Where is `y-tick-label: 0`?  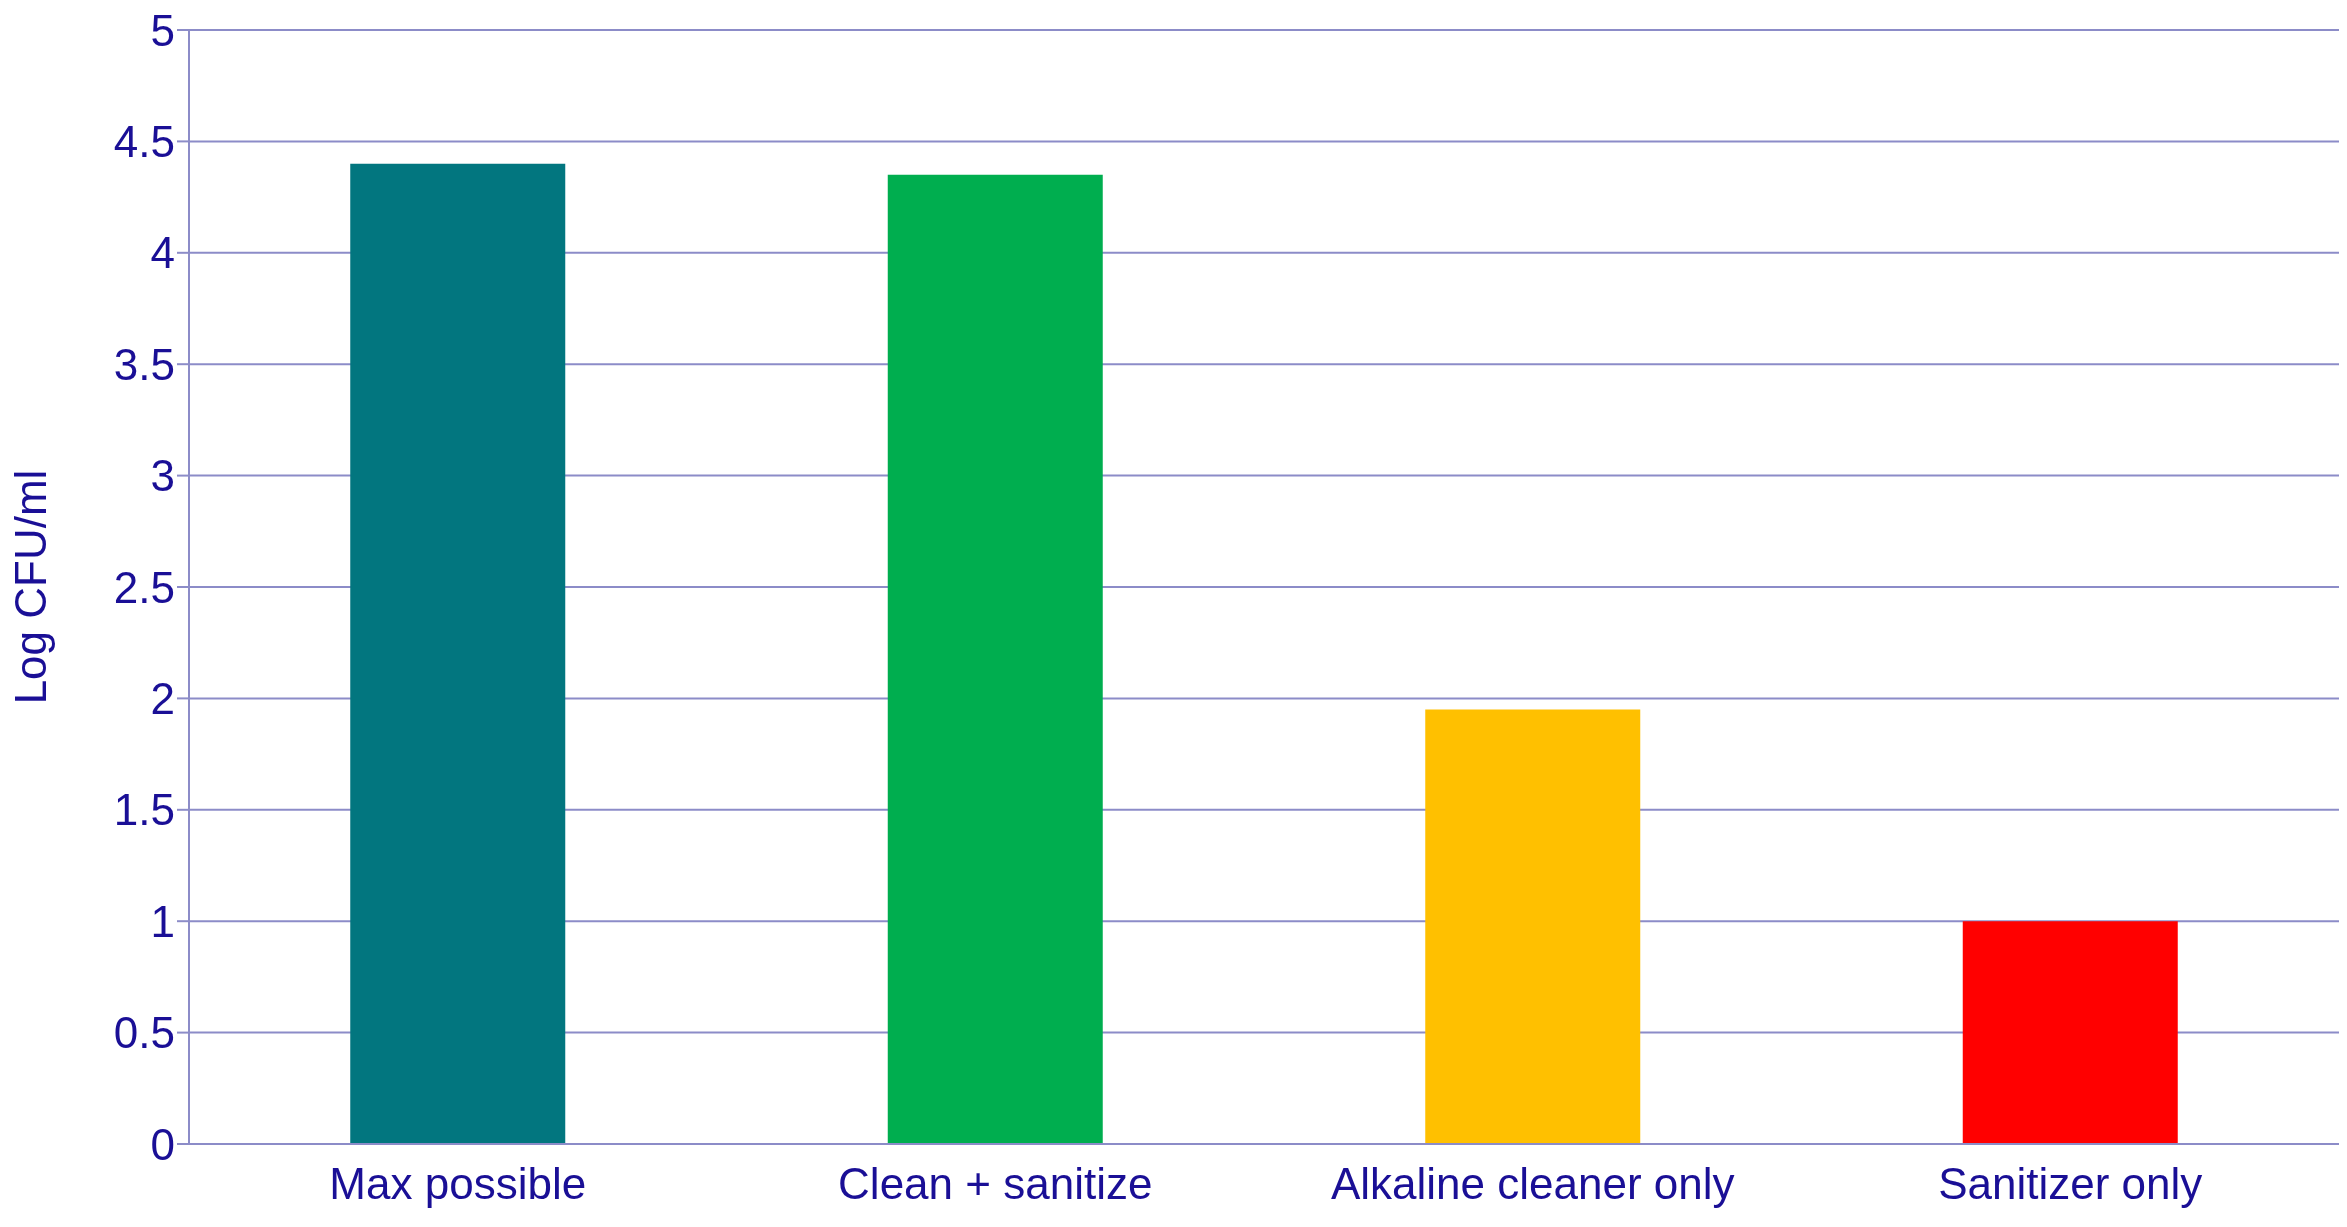
y-tick-label: 0 is located at coordinates (162, 1144).